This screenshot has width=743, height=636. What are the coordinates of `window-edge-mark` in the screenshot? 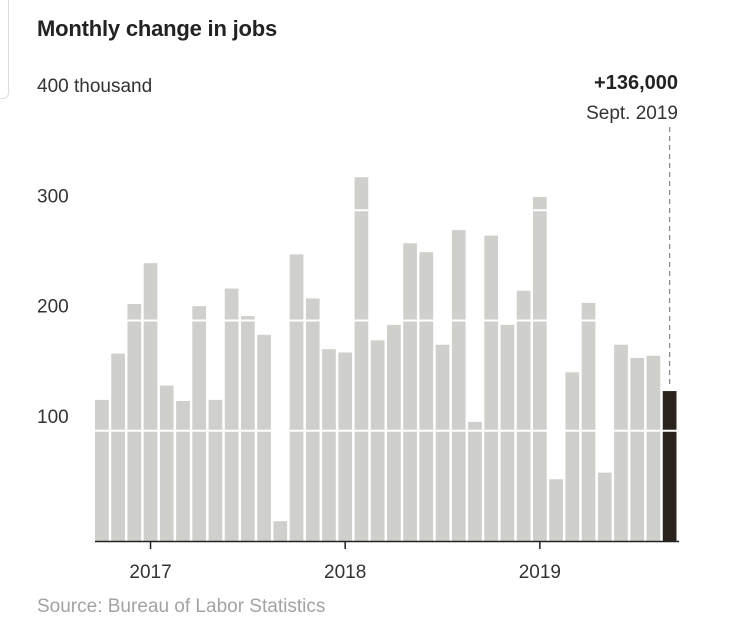 It's located at (4, 49).